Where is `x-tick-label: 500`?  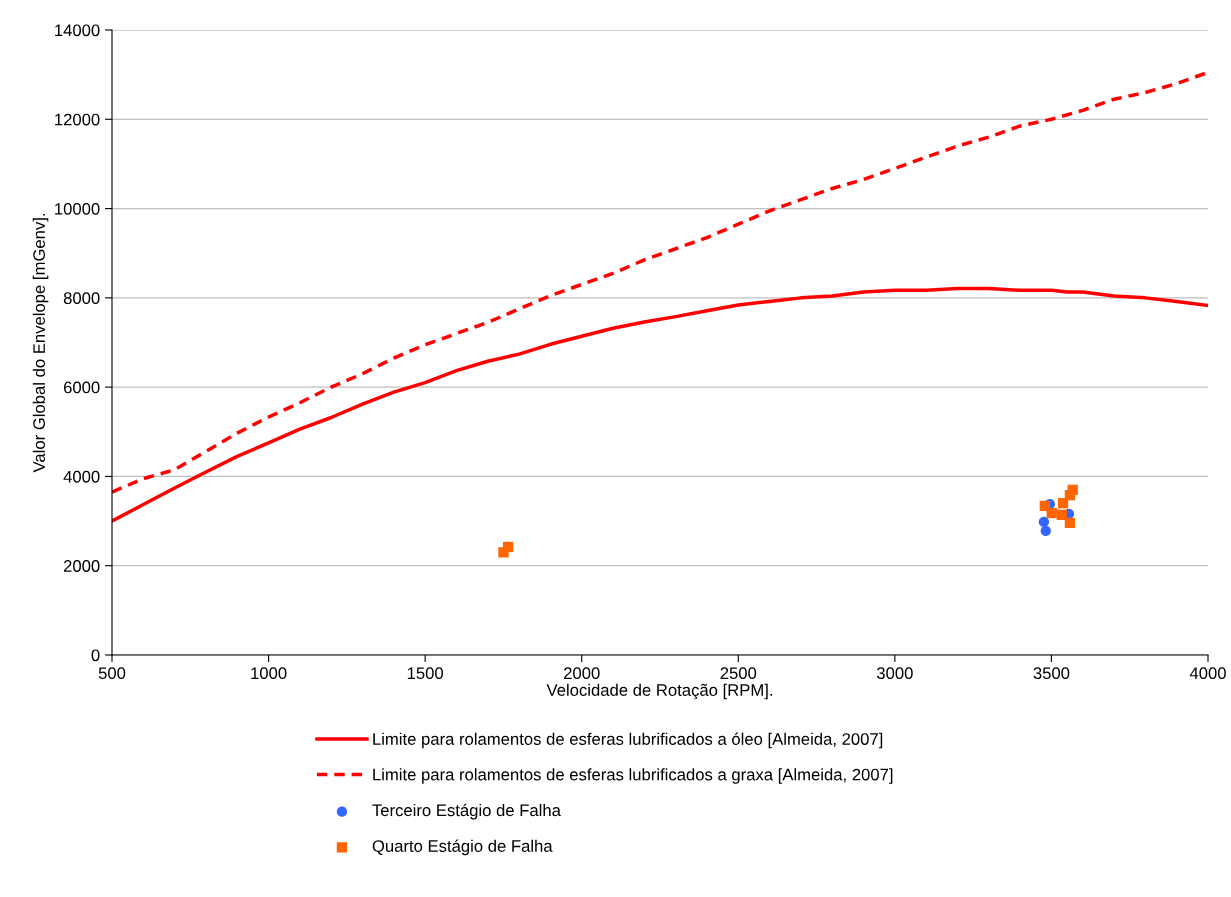
x-tick-label: 500 is located at coordinates (112, 673).